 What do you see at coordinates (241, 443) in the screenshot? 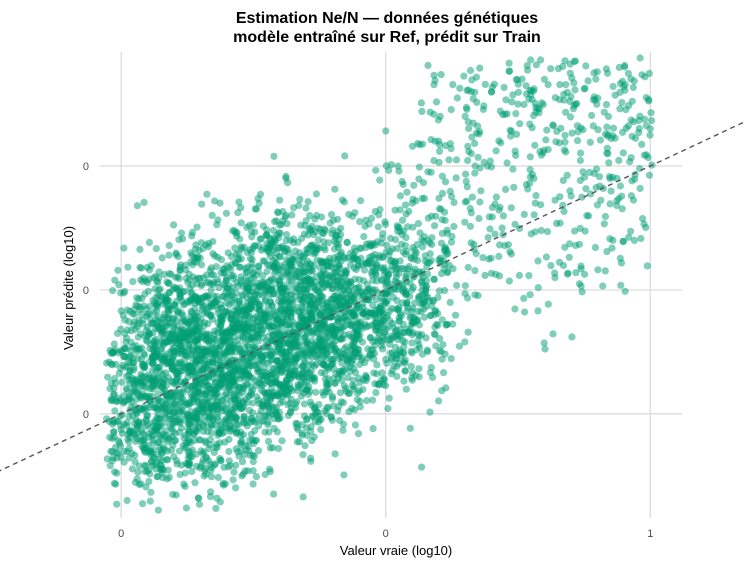
I see `scatter-point-2002` at bounding box center [241, 443].